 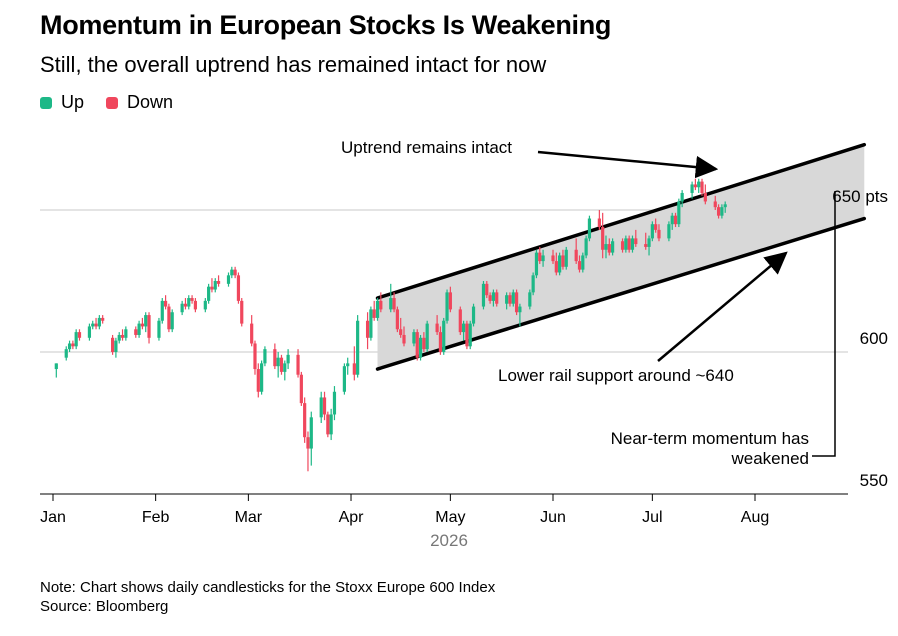 I want to click on annotation-lower-rail-arrow, so click(x=722, y=306).